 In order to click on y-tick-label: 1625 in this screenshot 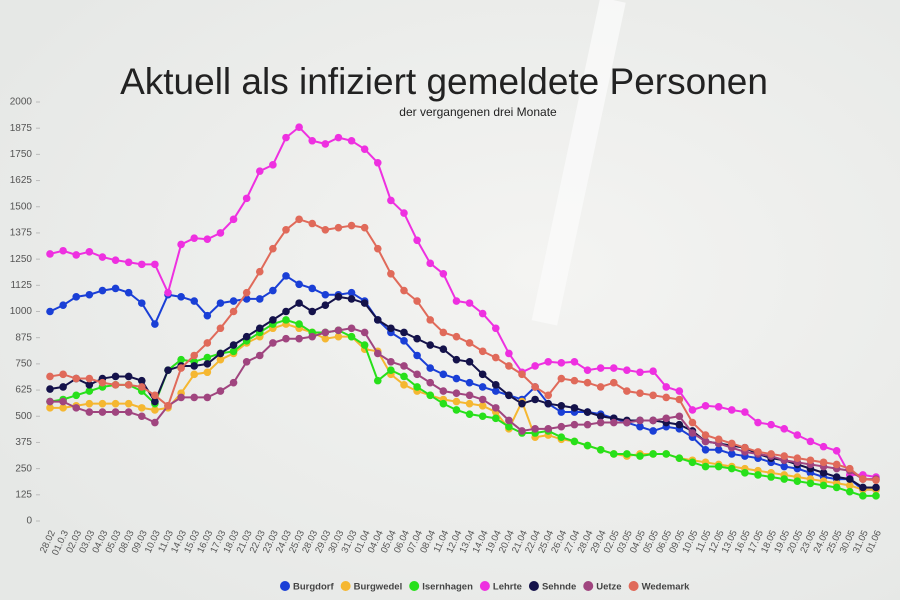, I will do `click(21, 180)`.